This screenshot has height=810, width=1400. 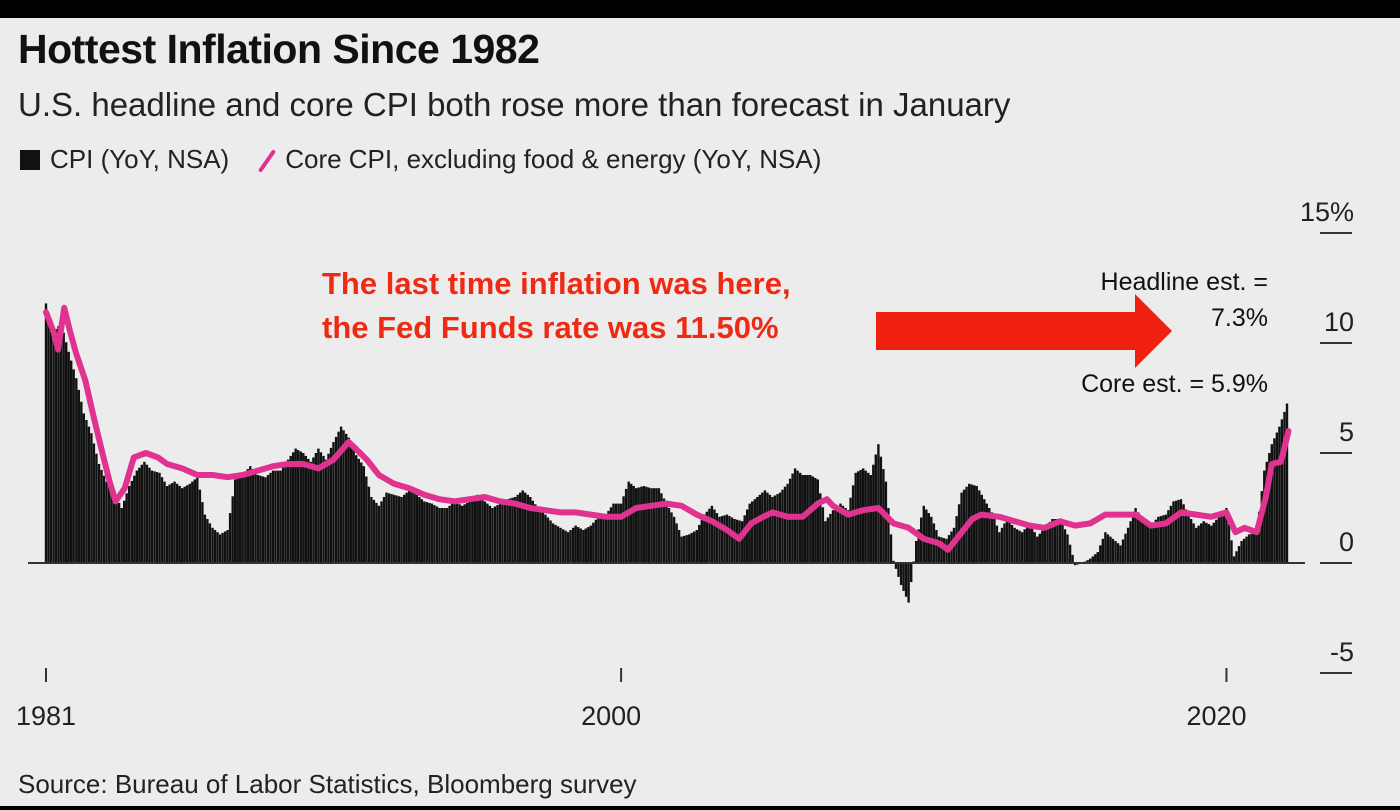 What do you see at coordinates (1174, 384) in the screenshot?
I see `core-est-label: Core est. = 5.9%` at bounding box center [1174, 384].